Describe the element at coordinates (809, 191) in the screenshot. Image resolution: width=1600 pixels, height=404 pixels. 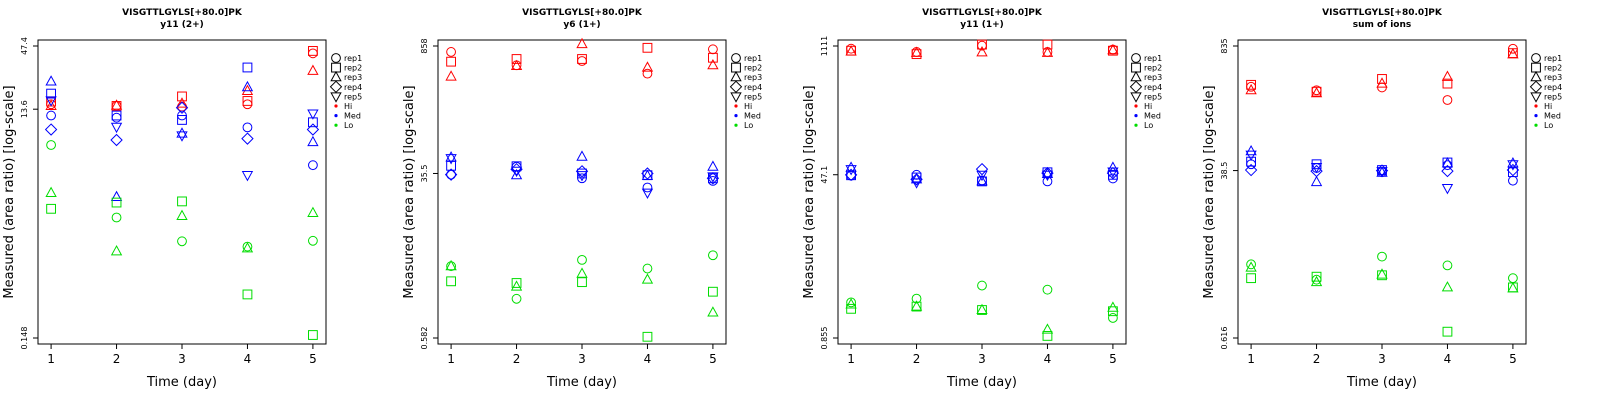
I see `y-axis-label: Measured (area ratio) [log-scale]` at that location.